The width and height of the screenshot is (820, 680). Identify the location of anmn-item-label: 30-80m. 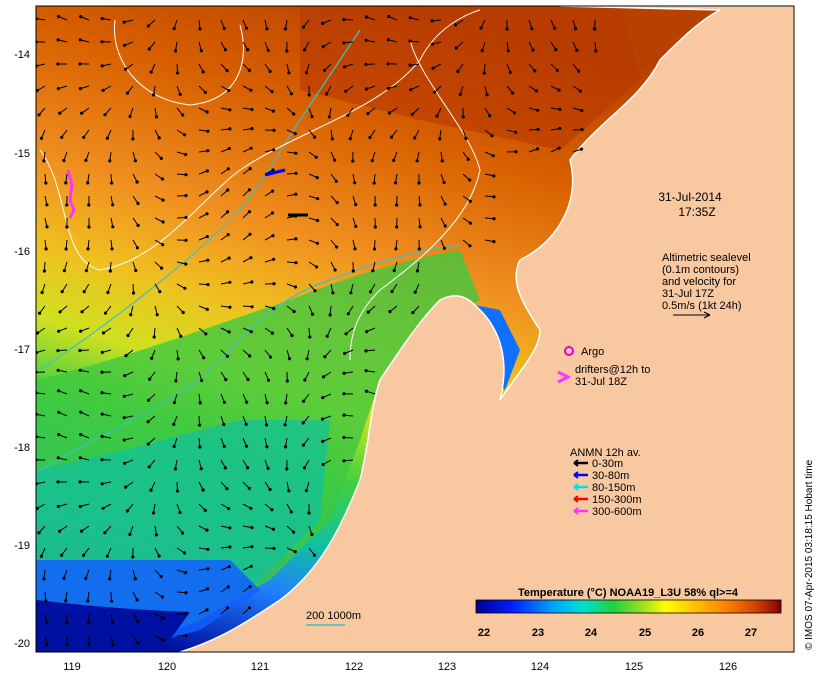
(610, 476).